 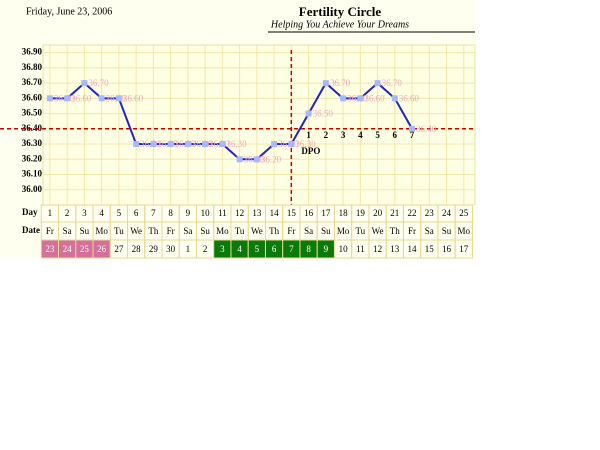 I want to click on dpo-number: 6, so click(x=395, y=135).